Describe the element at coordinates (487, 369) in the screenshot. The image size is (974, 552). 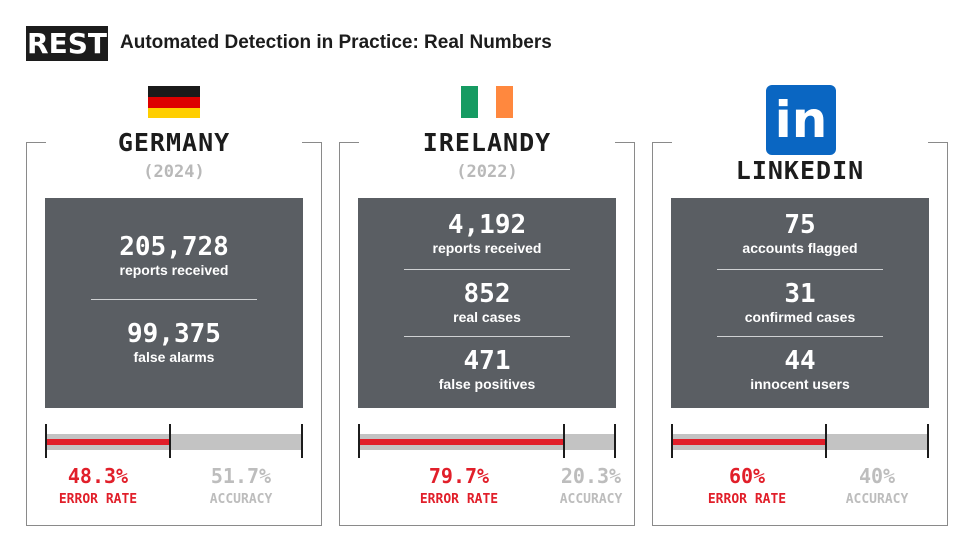
I see `stat-false-positives: 471 false positives` at that location.